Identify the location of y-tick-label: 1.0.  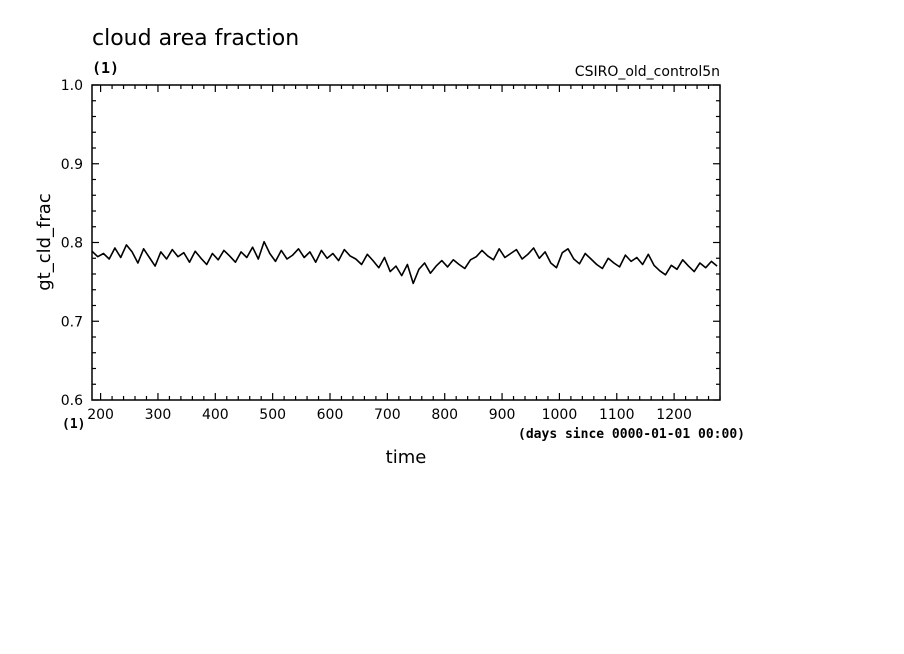
(72, 86).